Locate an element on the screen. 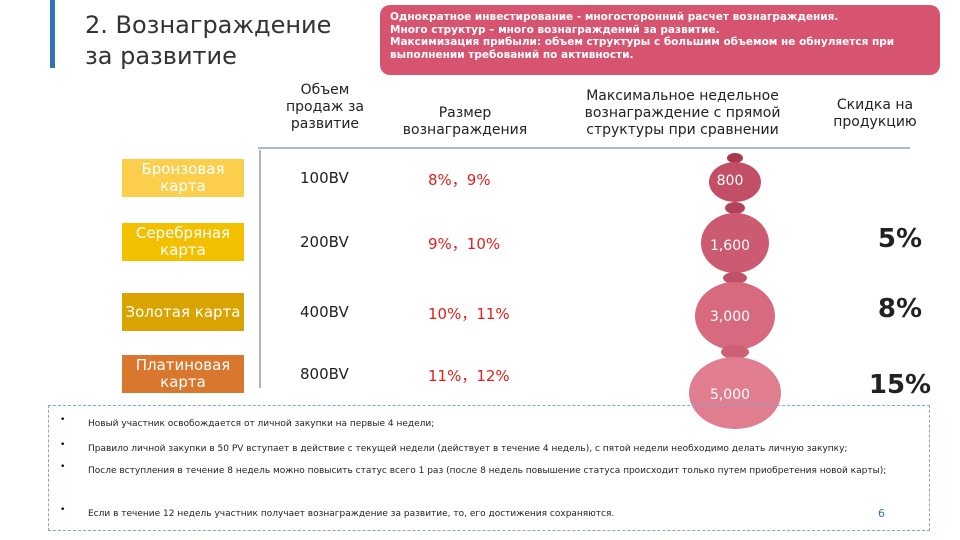 Image resolution: width=960 pixels, height=540 pixels. max-reward: 800 is located at coordinates (730, 181).